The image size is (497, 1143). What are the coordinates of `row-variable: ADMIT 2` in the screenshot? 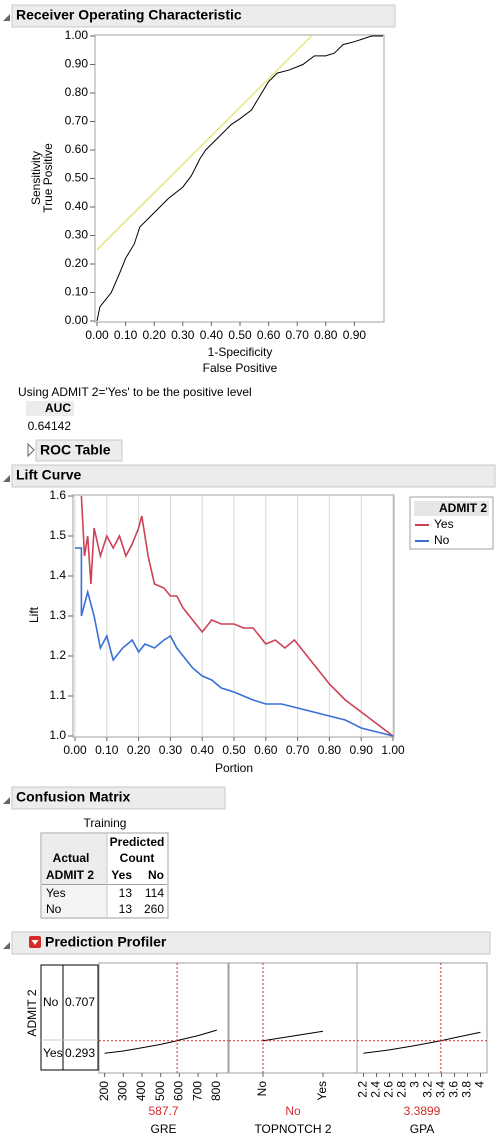 It's located at (70, 875).